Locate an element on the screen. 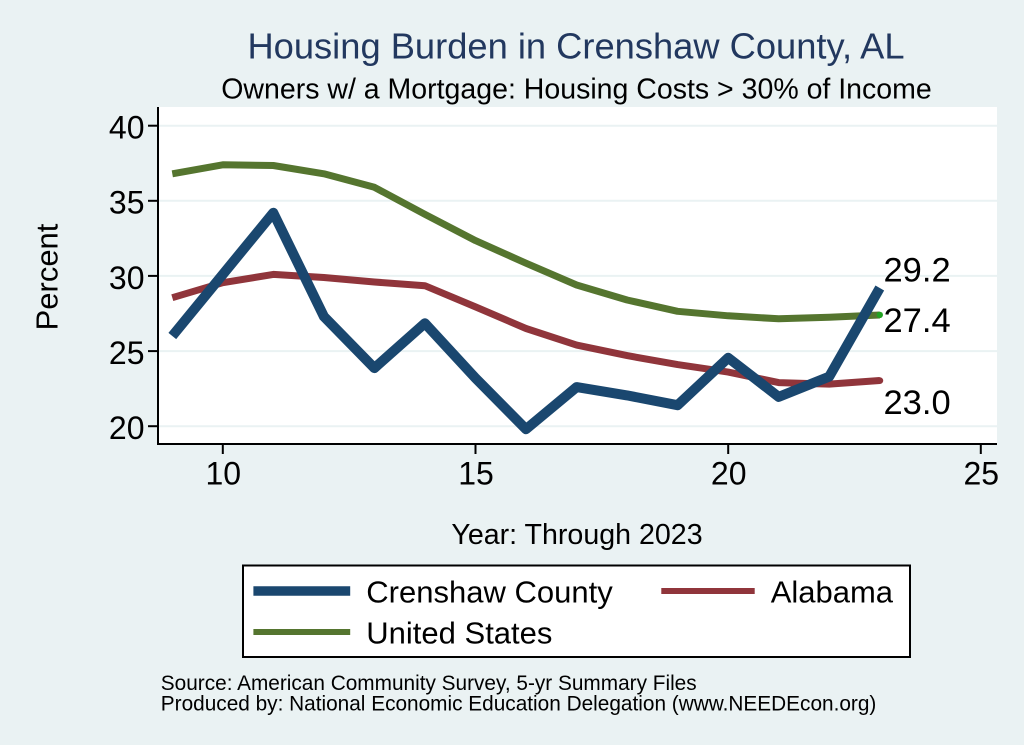  svg-text: 29.2 is located at coordinates (917, 271).